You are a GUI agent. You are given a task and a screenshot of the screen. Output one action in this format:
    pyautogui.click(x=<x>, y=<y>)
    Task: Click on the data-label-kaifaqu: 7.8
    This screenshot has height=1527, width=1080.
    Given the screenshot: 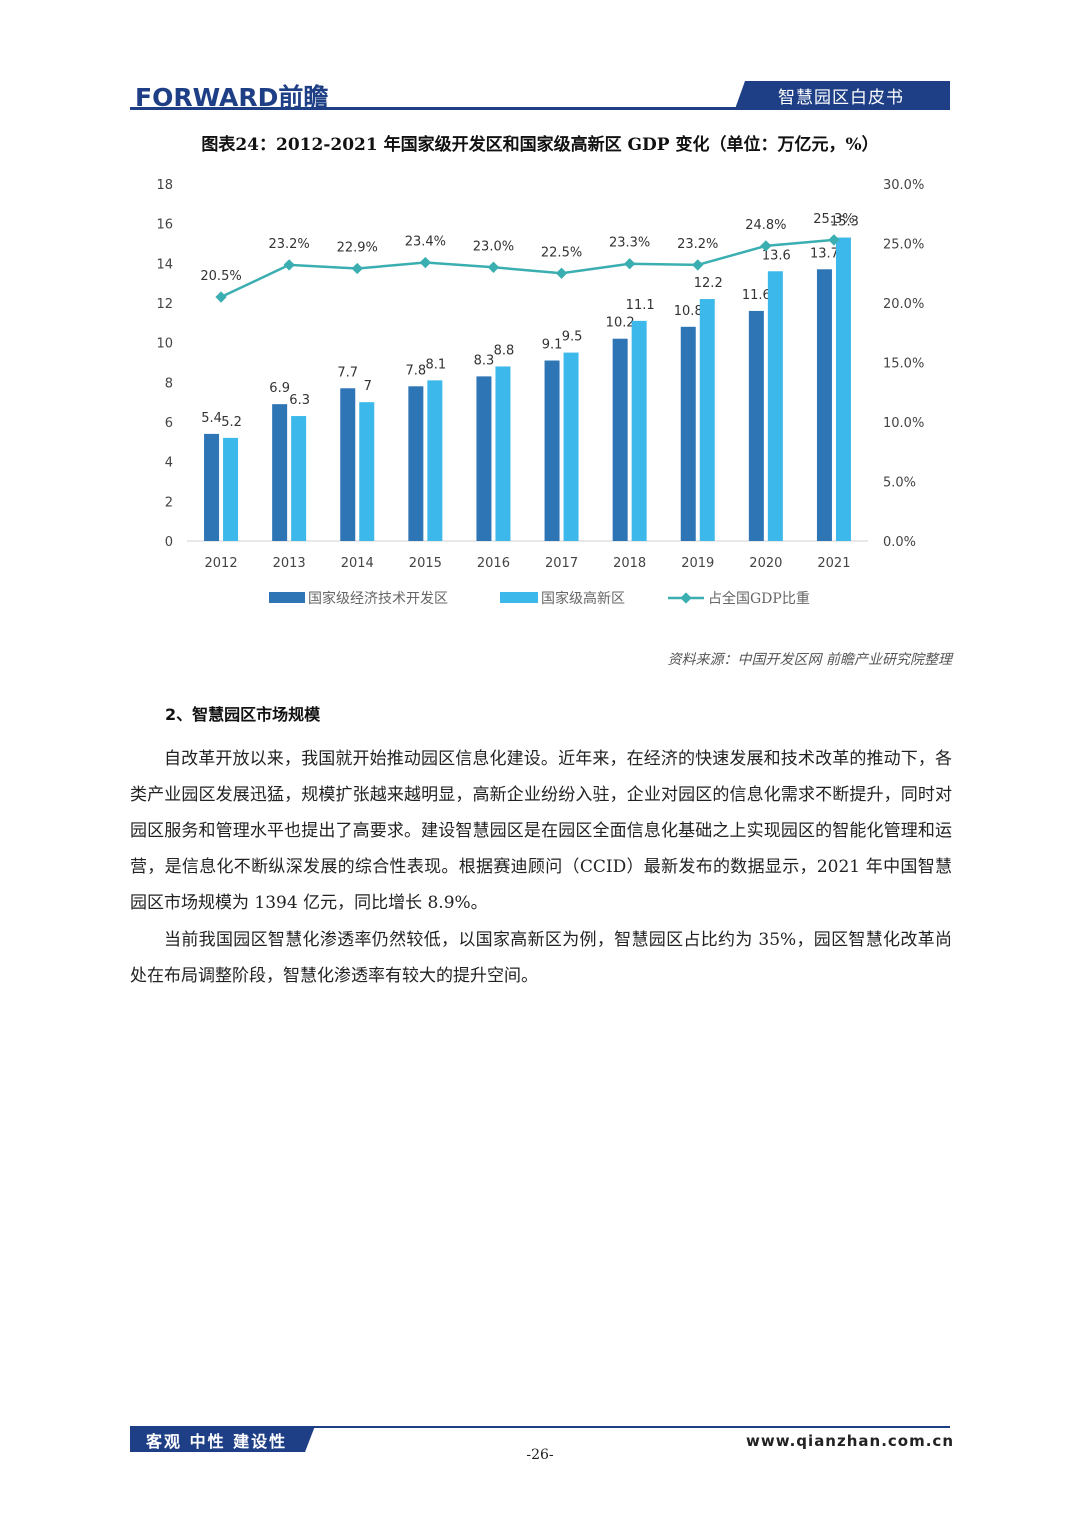 What is the action you would take?
    pyautogui.click(x=416, y=370)
    